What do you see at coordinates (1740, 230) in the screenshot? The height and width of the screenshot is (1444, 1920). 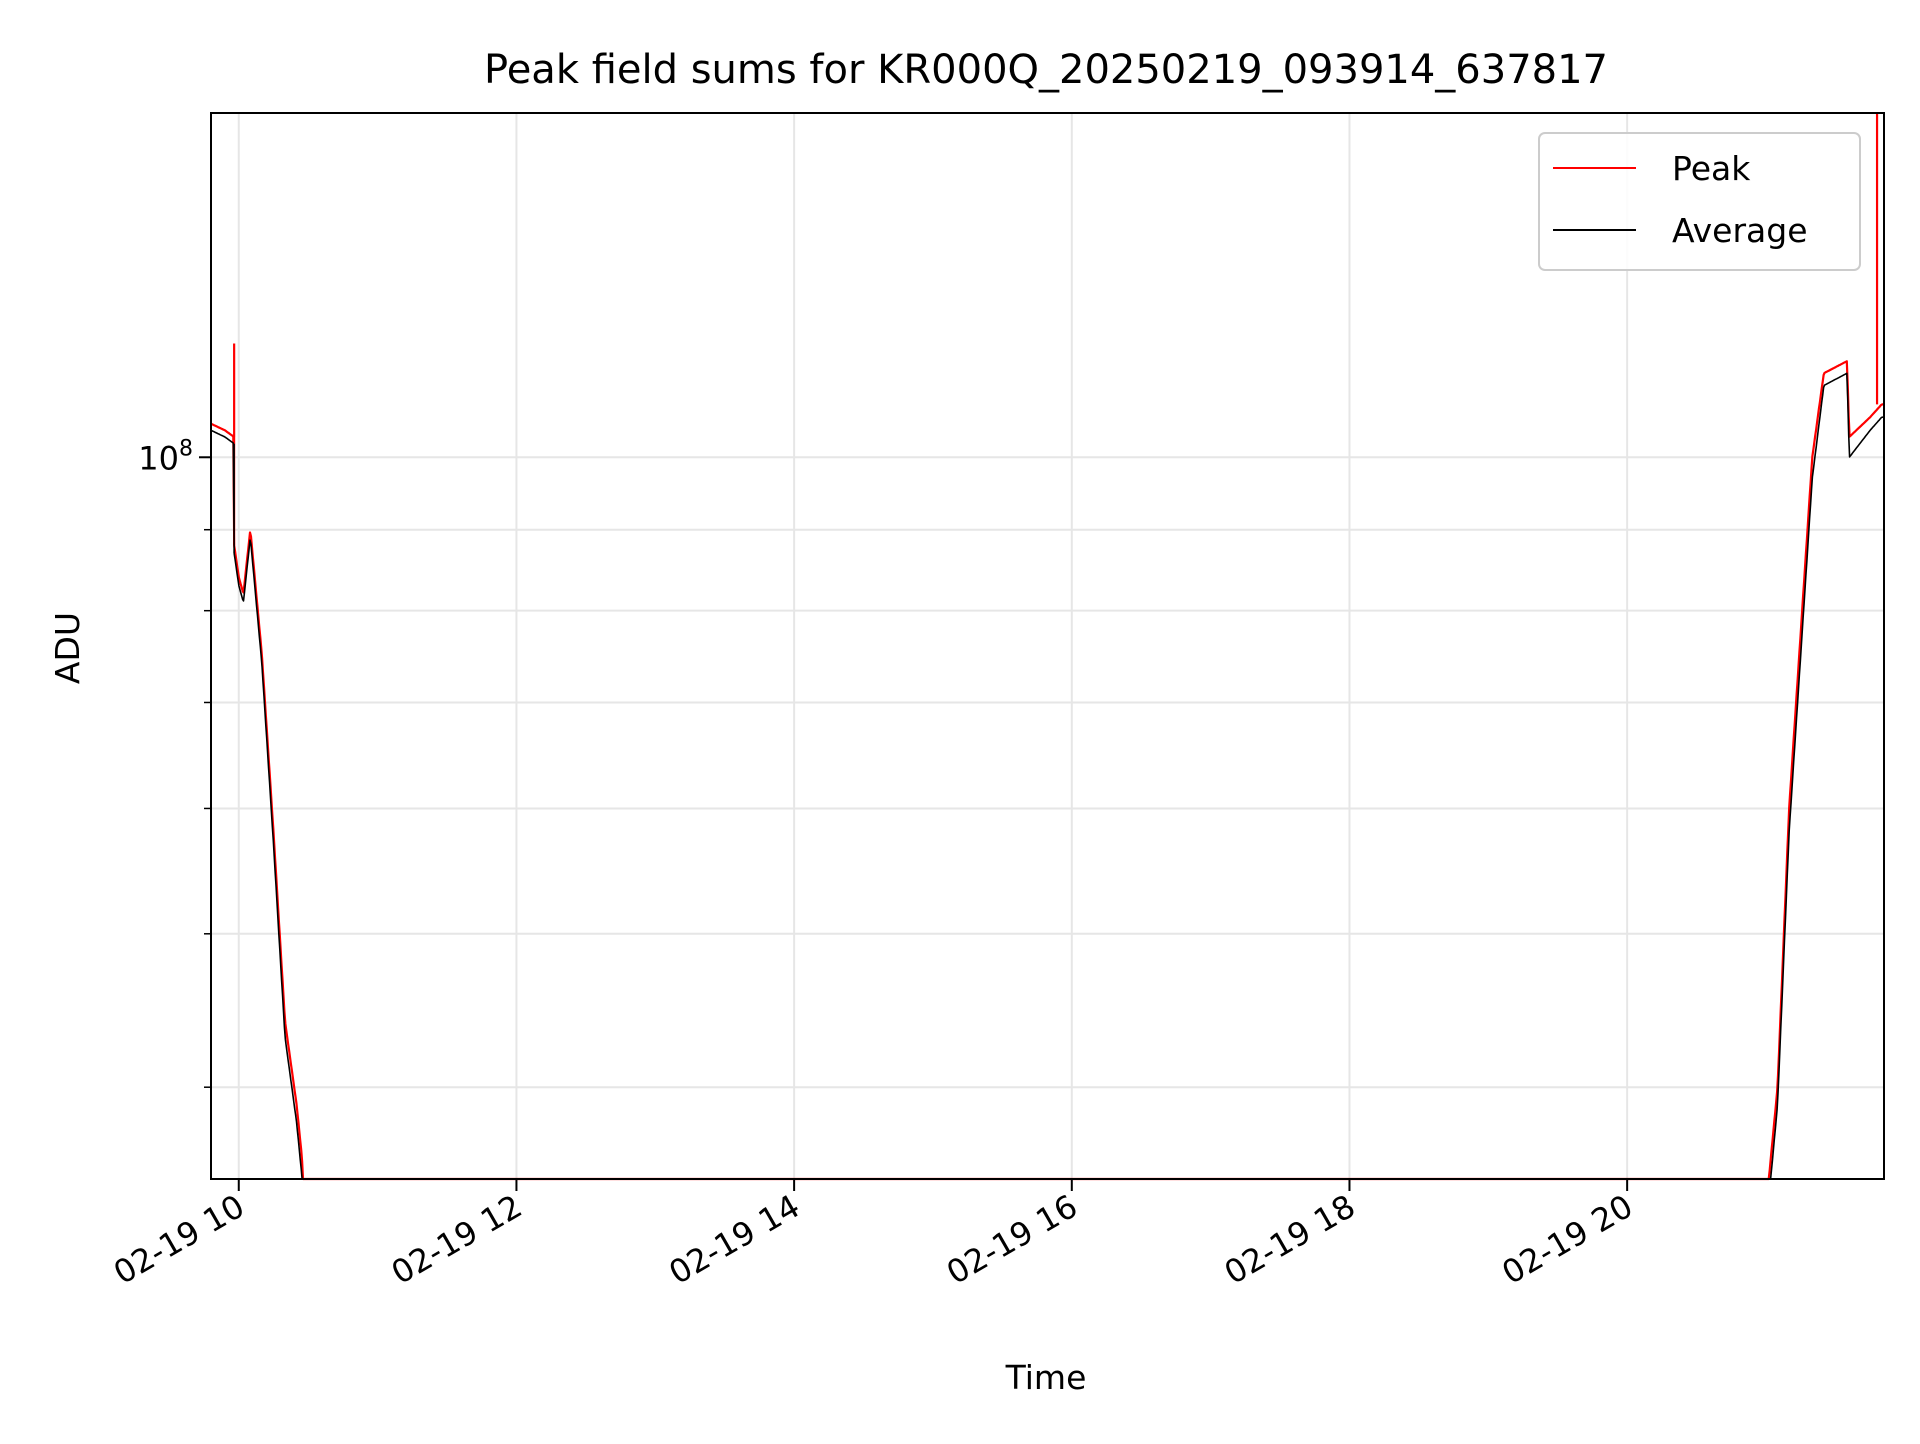 I see `legend-label-average: Average` at bounding box center [1740, 230].